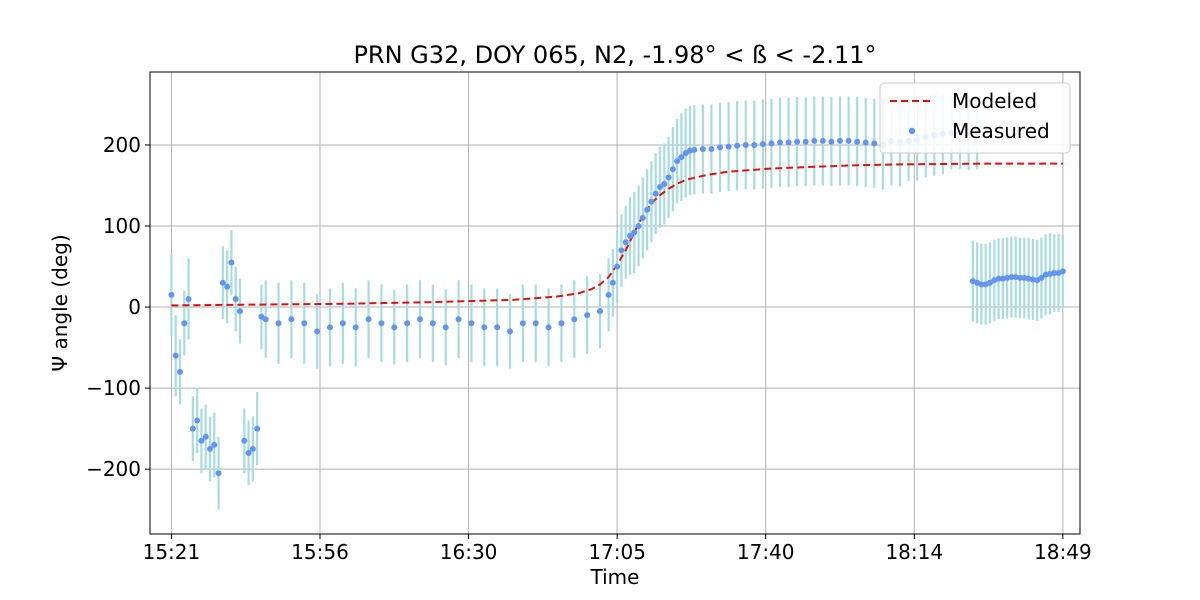 This screenshot has height=600, width=1200. Describe the element at coordinates (1063, 552) in the screenshot. I see `x-tick-label: 18:49` at that location.